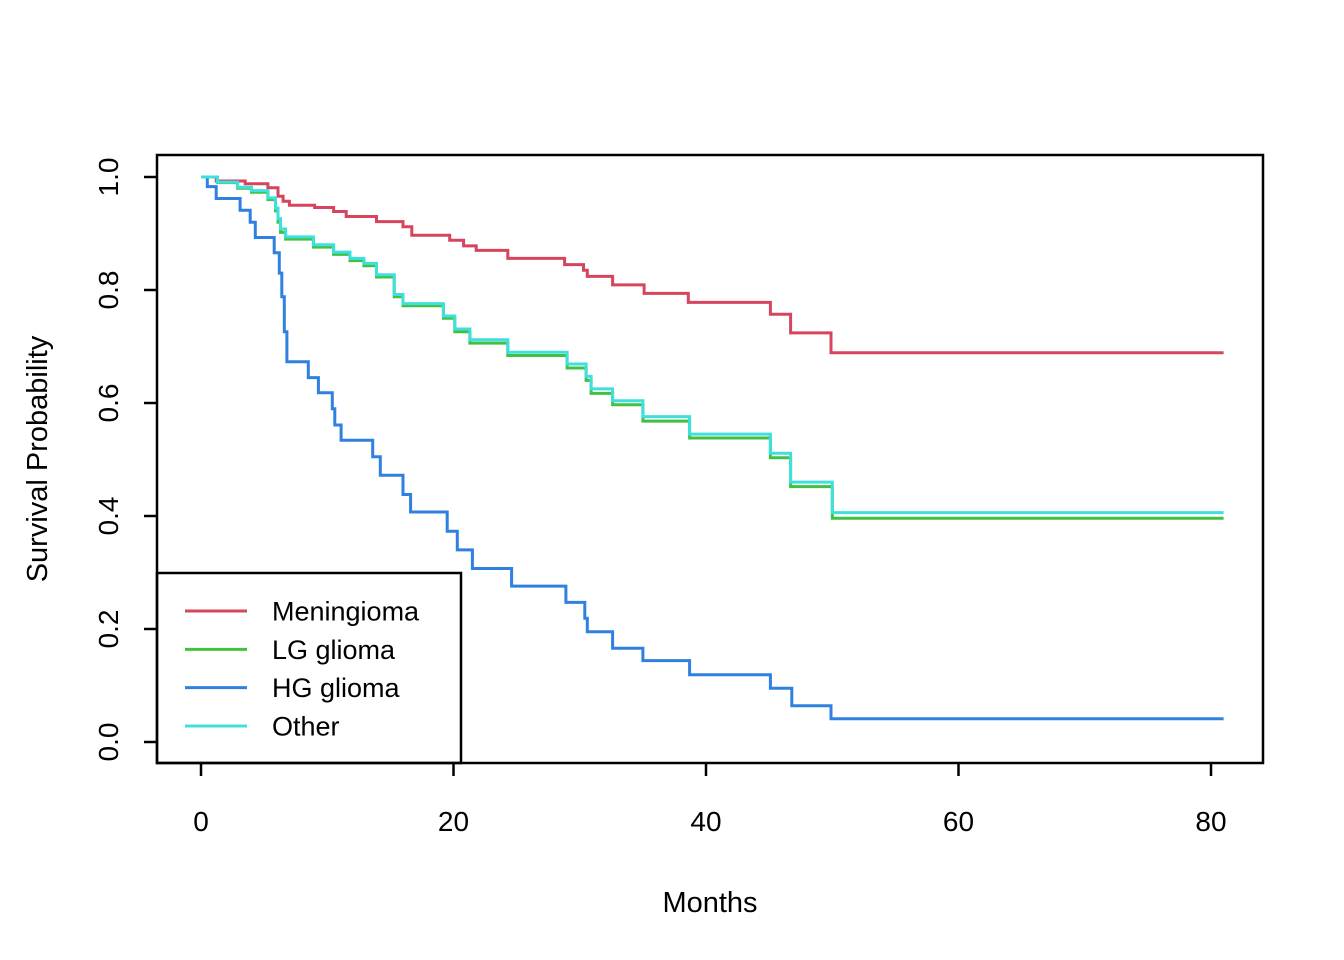 This screenshot has height=960, width=1344. What do you see at coordinates (709, 903) in the screenshot?
I see `x-axis-title: Months` at bounding box center [709, 903].